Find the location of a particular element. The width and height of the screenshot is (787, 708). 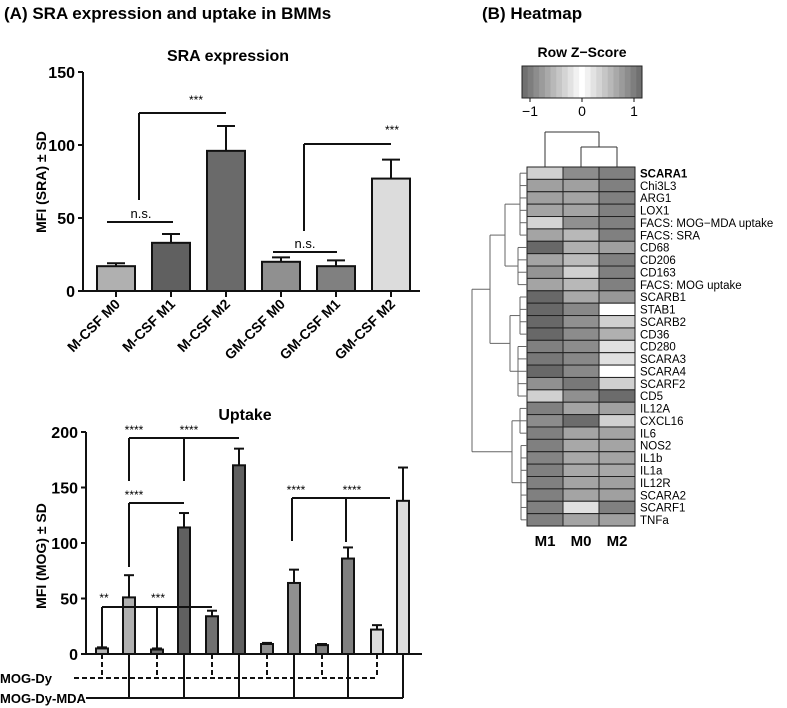

significance-label: ** is located at coordinates (104, 598).